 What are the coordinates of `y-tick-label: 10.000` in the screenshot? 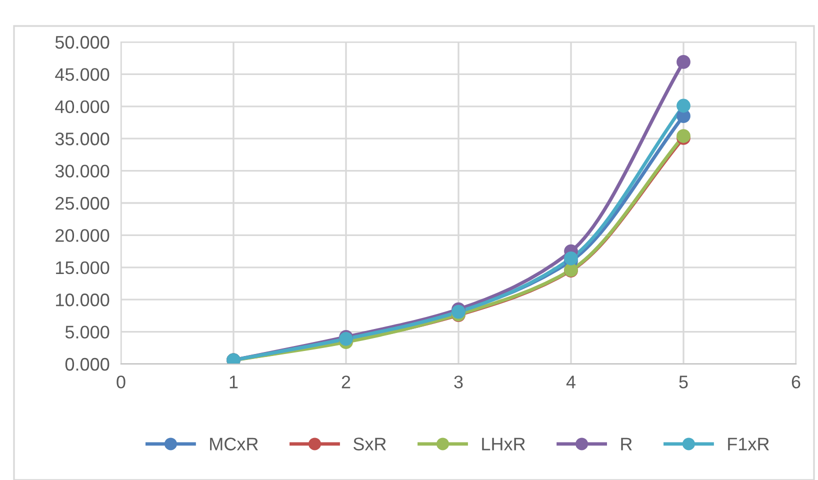 It's located at (83, 300).